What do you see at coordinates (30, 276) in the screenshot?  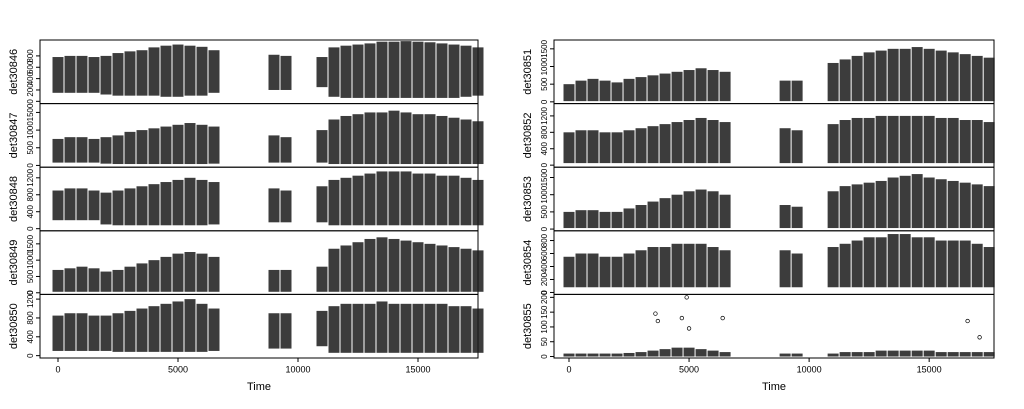 I see `y-tick-label: 500` at bounding box center [30, 276].